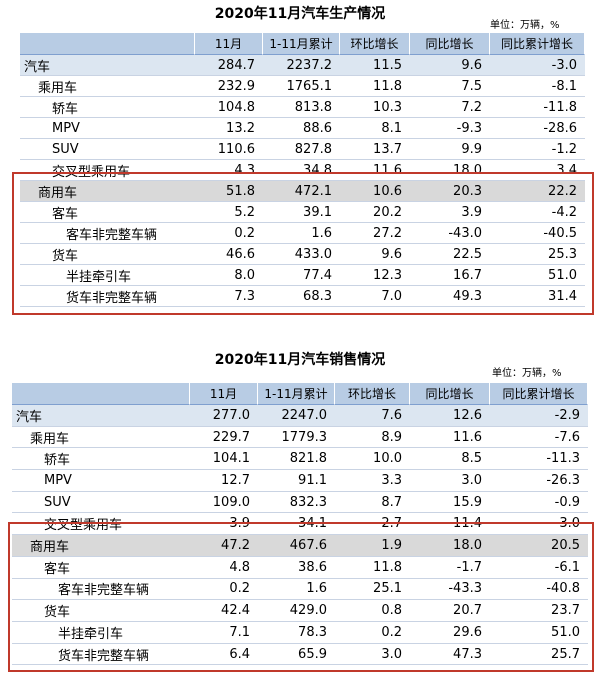 Image resolution: width=600 pixels, height=684 pixels. What do you see at coordinates (450, 633) in the screenshot?
I see `value-cell: 29.6` at bounding box center [450, 633].